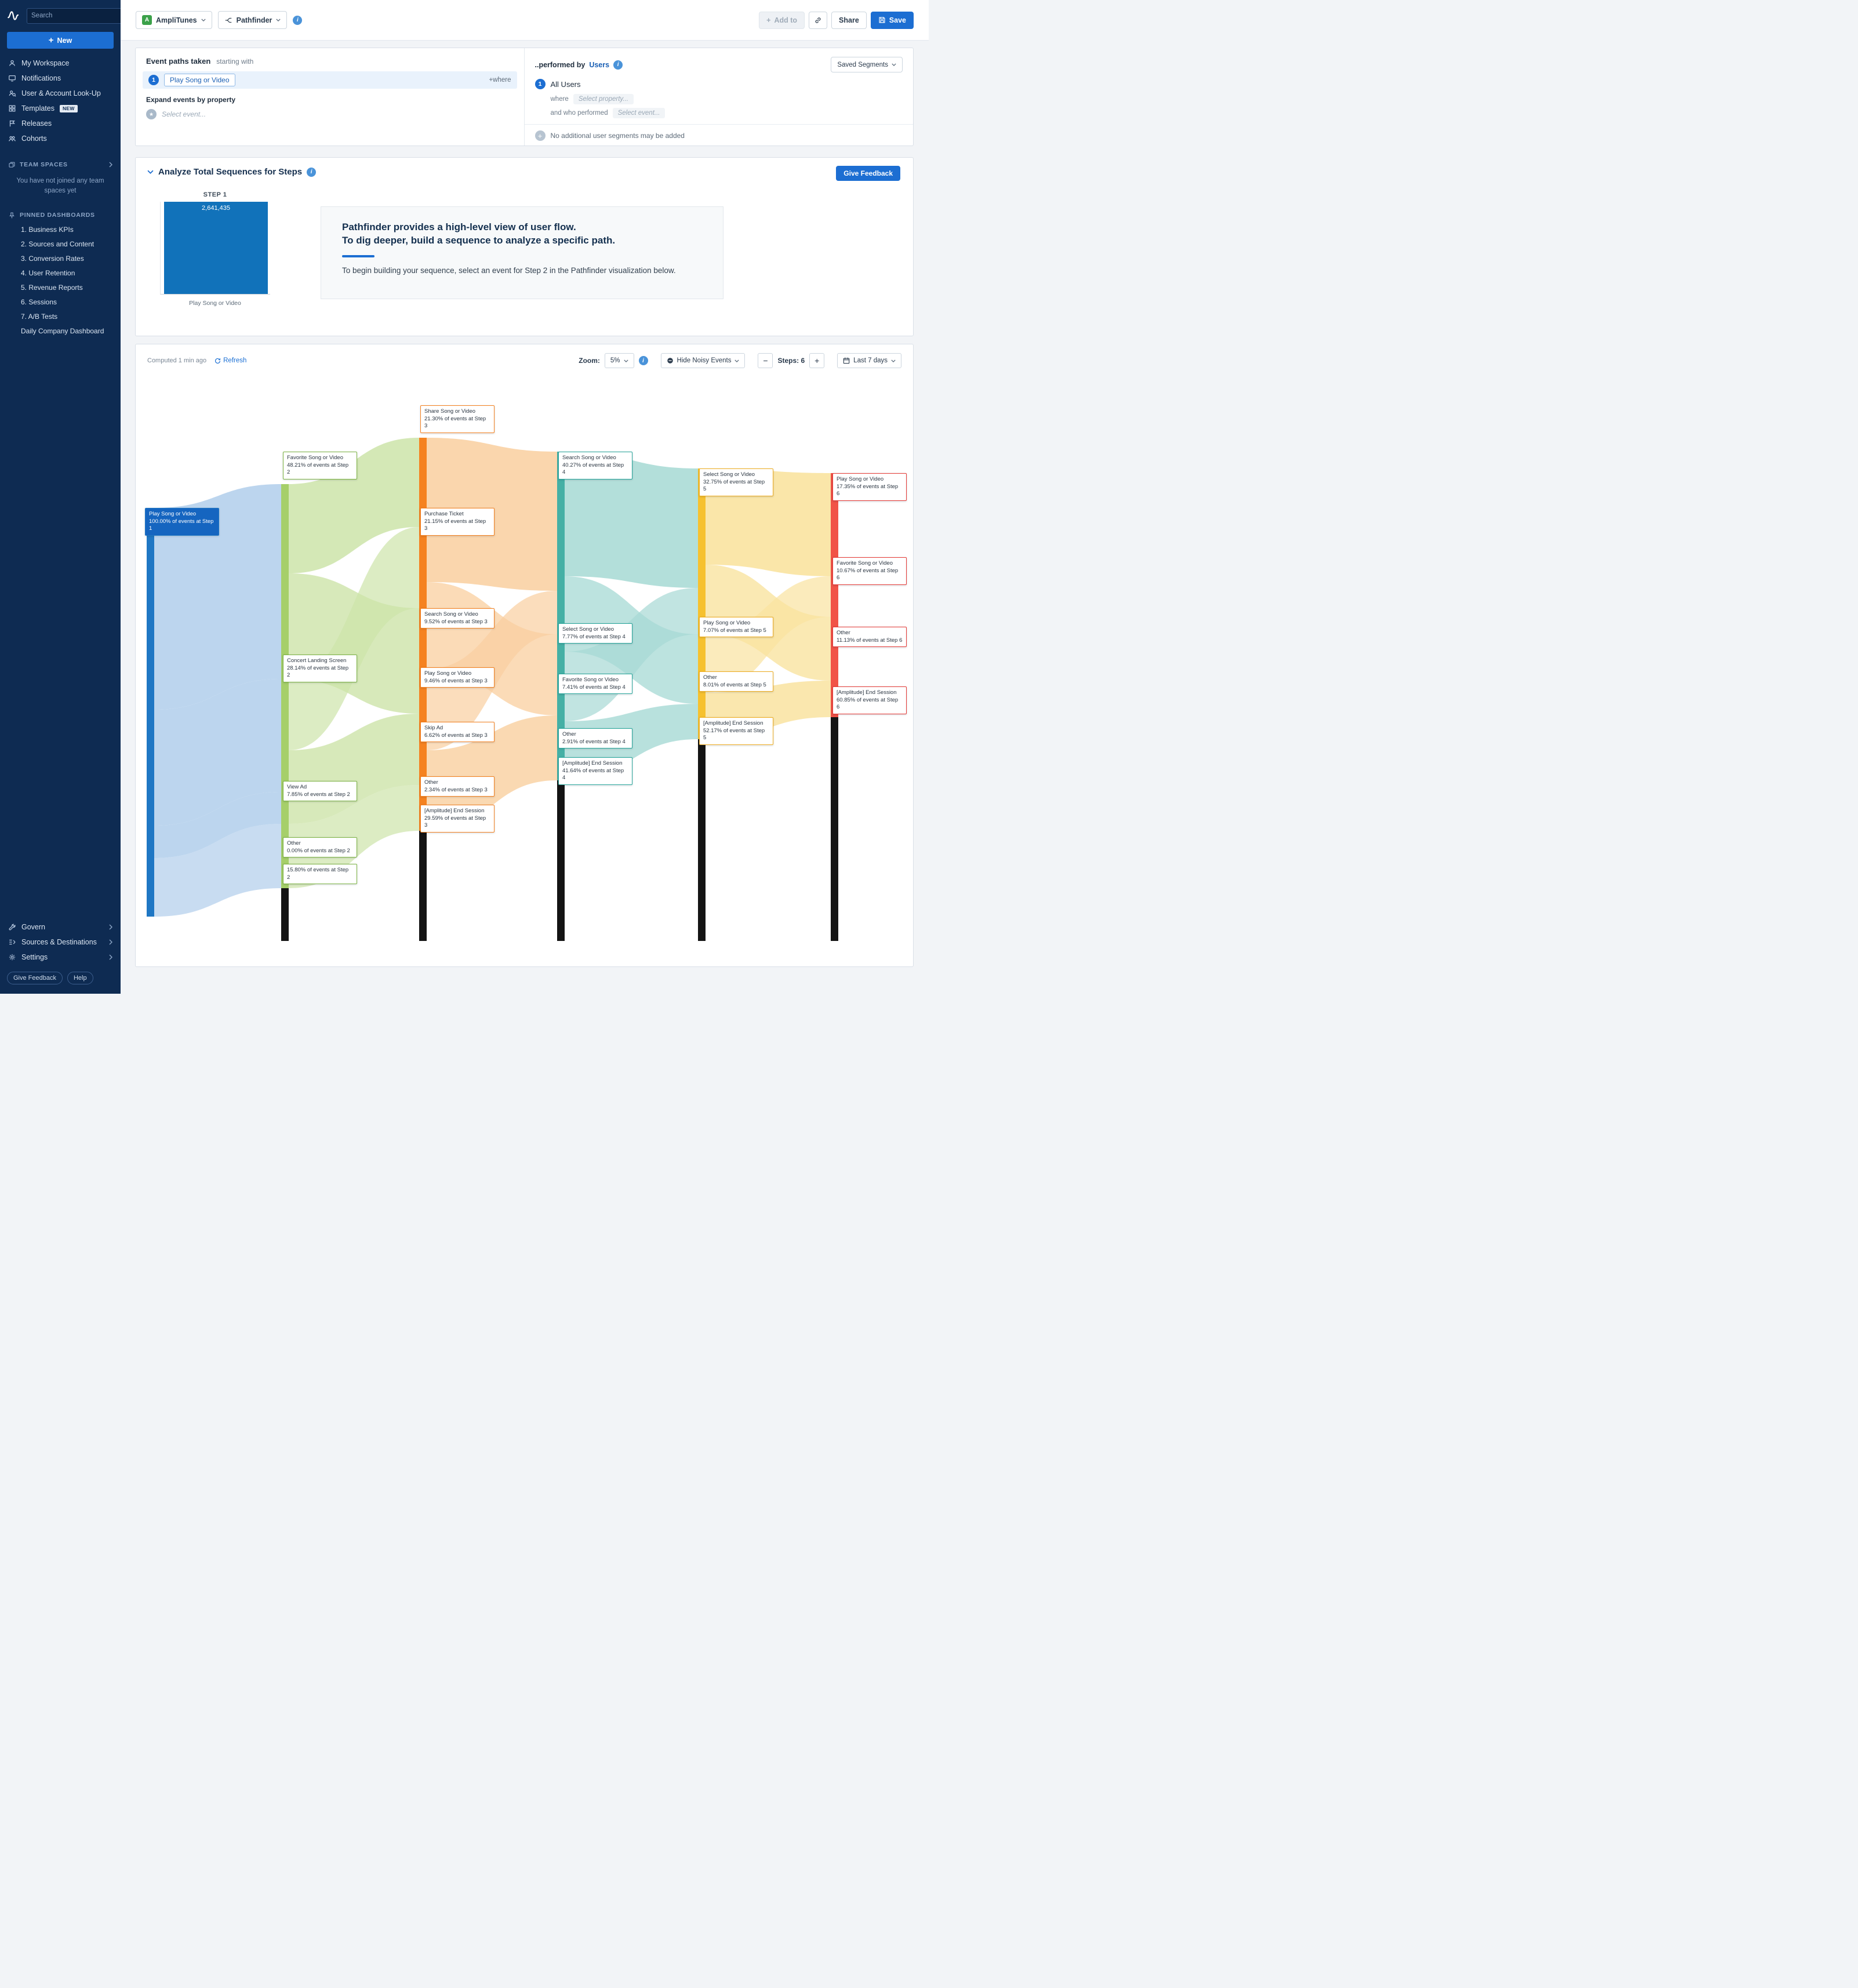 This screenshot has width=1858, height=1988. What do you see at coordinates (320, 848) in the screenshot?
I see `sankey-node-label: Other 0.00% of events at Step 2` at bounding box center [320, 848].